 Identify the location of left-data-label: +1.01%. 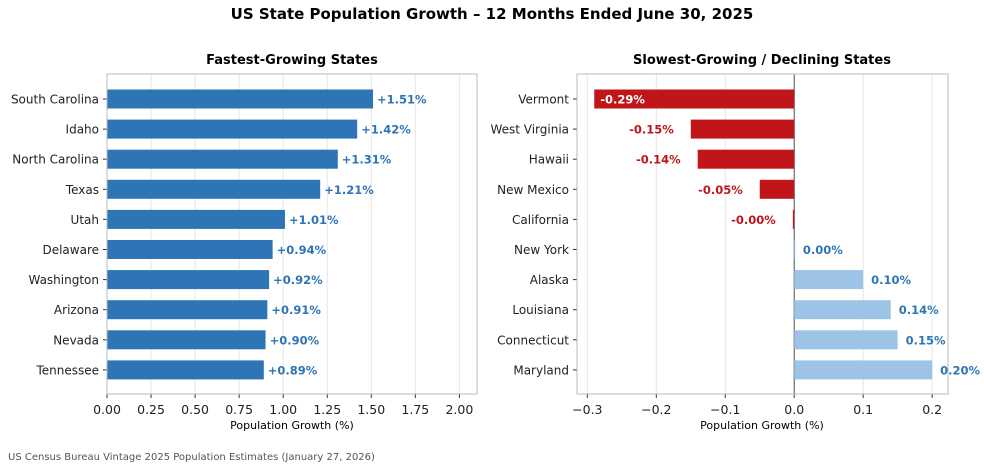
(314, 220).